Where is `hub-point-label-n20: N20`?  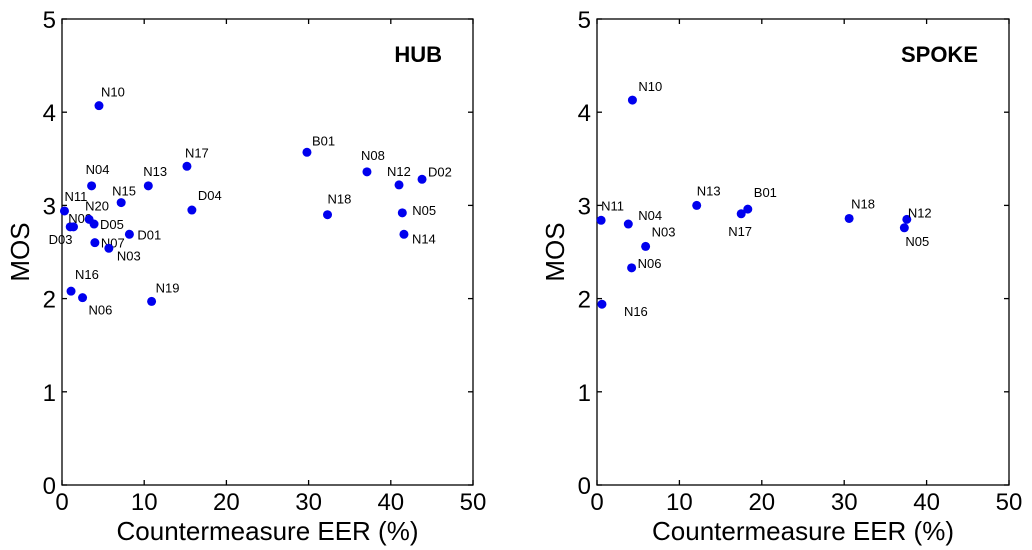 hub-point-label-n20: N20 is located at coordinates (97, 205).